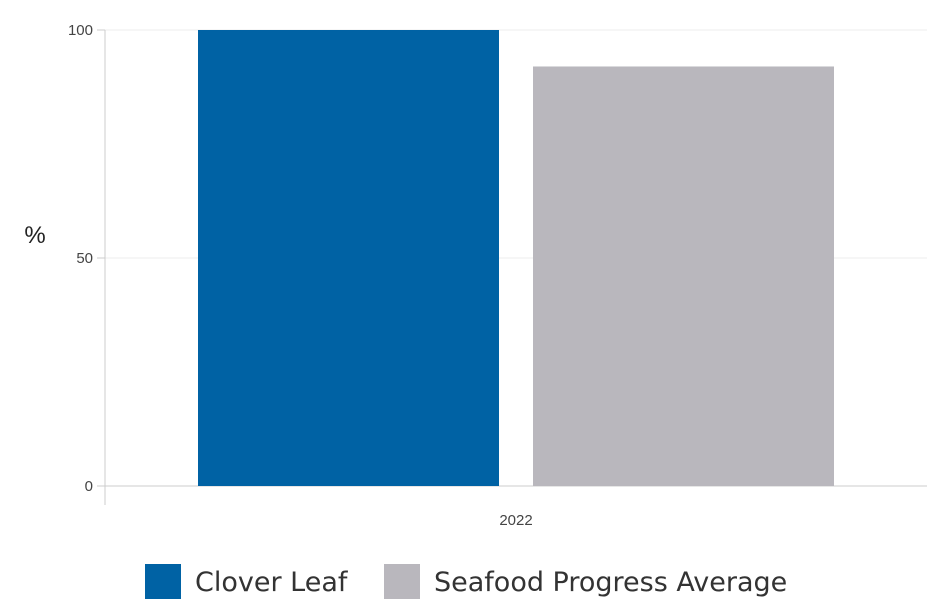 The image size is (927, 599). What do you see at coordinates (610, 582) in the screenshot?
I see `legend-label: Seafood Progress Average` at bounding box center [610, 582].